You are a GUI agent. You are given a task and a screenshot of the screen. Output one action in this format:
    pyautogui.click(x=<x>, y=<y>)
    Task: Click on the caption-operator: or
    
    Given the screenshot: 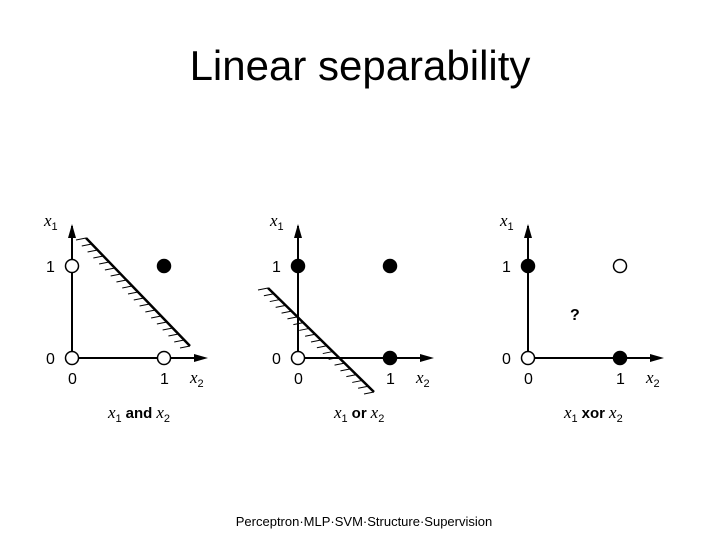 What is the action you would take?
    pyautogui.click(x=359, y=413)
    